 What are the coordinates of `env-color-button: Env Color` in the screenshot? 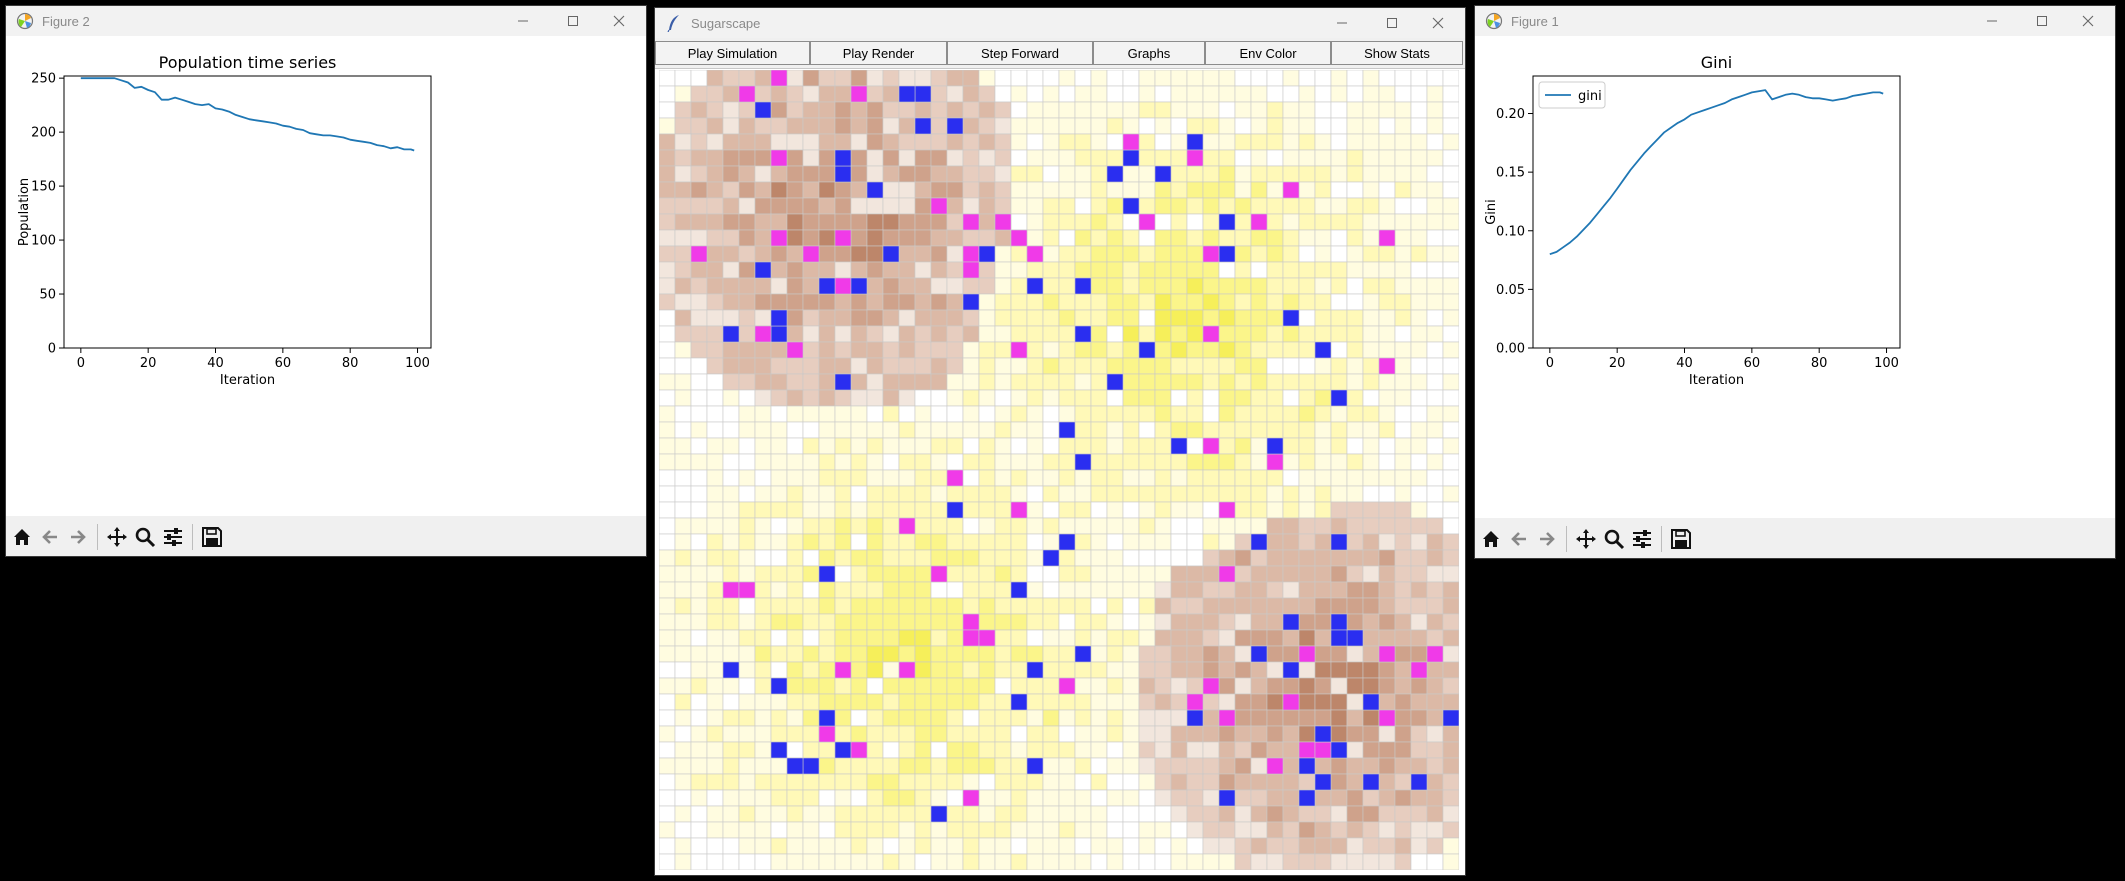 It's located at (1268, 53).